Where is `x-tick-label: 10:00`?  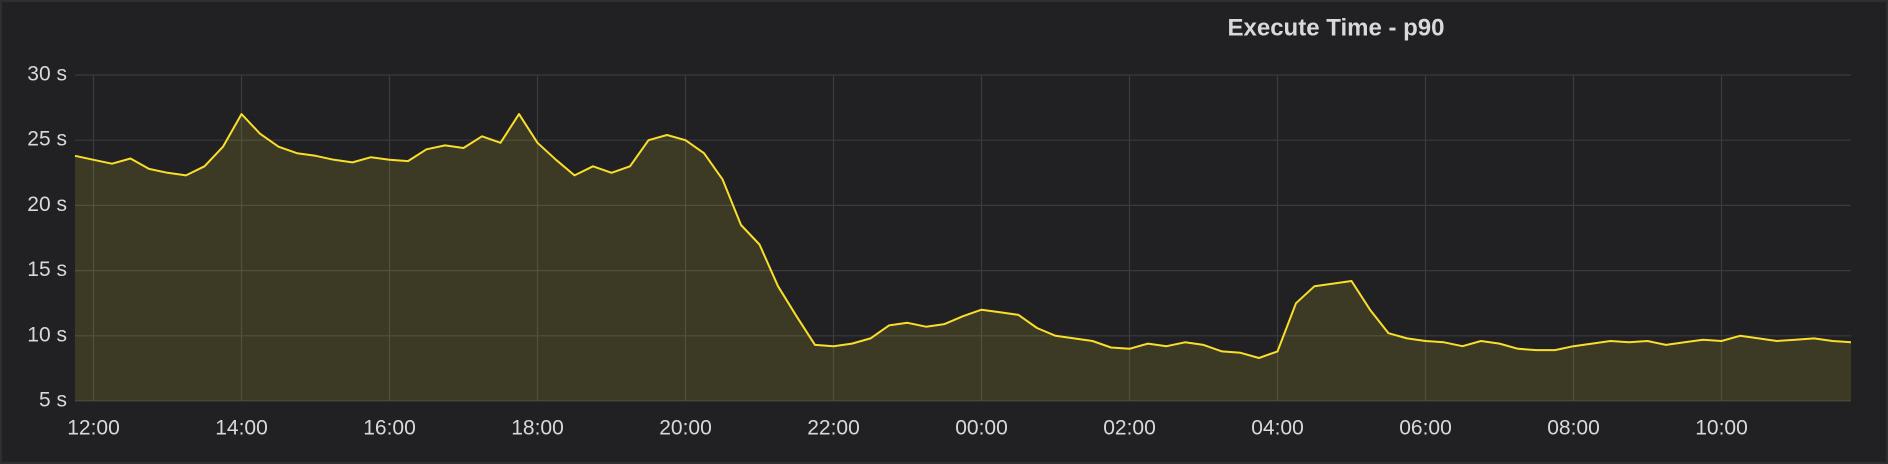
x-tick-label: 10:00 is located at coordinates (1721, 428).